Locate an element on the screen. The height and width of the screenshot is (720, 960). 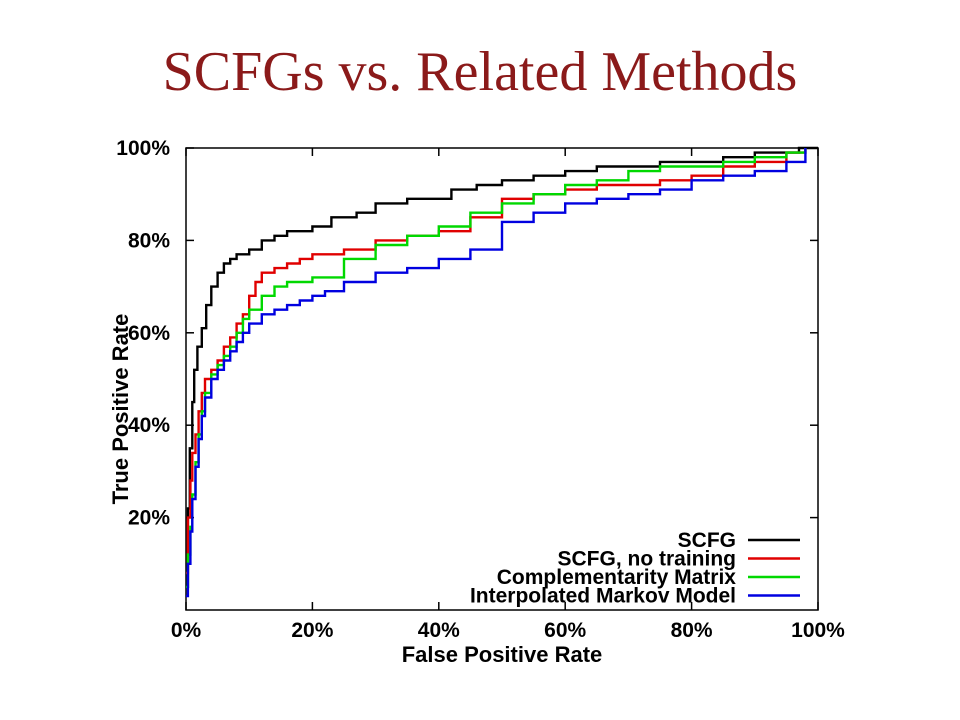
x-tick-label: 20% is located at coordinates (312, 630).